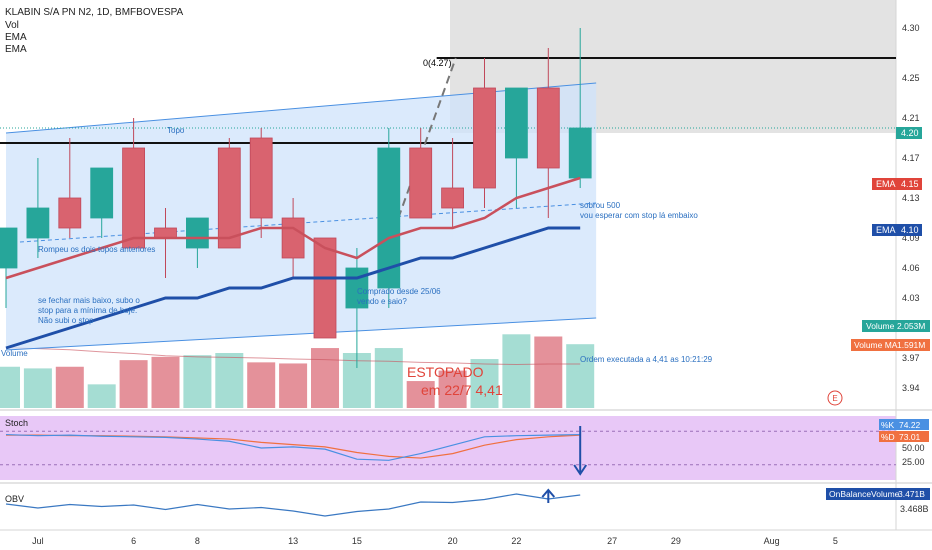 The width and height of the screenshot is (932, 550). Describe the element at coordinates (897, 184) in the screenshot. I see `ema-fast-tag` at that location.